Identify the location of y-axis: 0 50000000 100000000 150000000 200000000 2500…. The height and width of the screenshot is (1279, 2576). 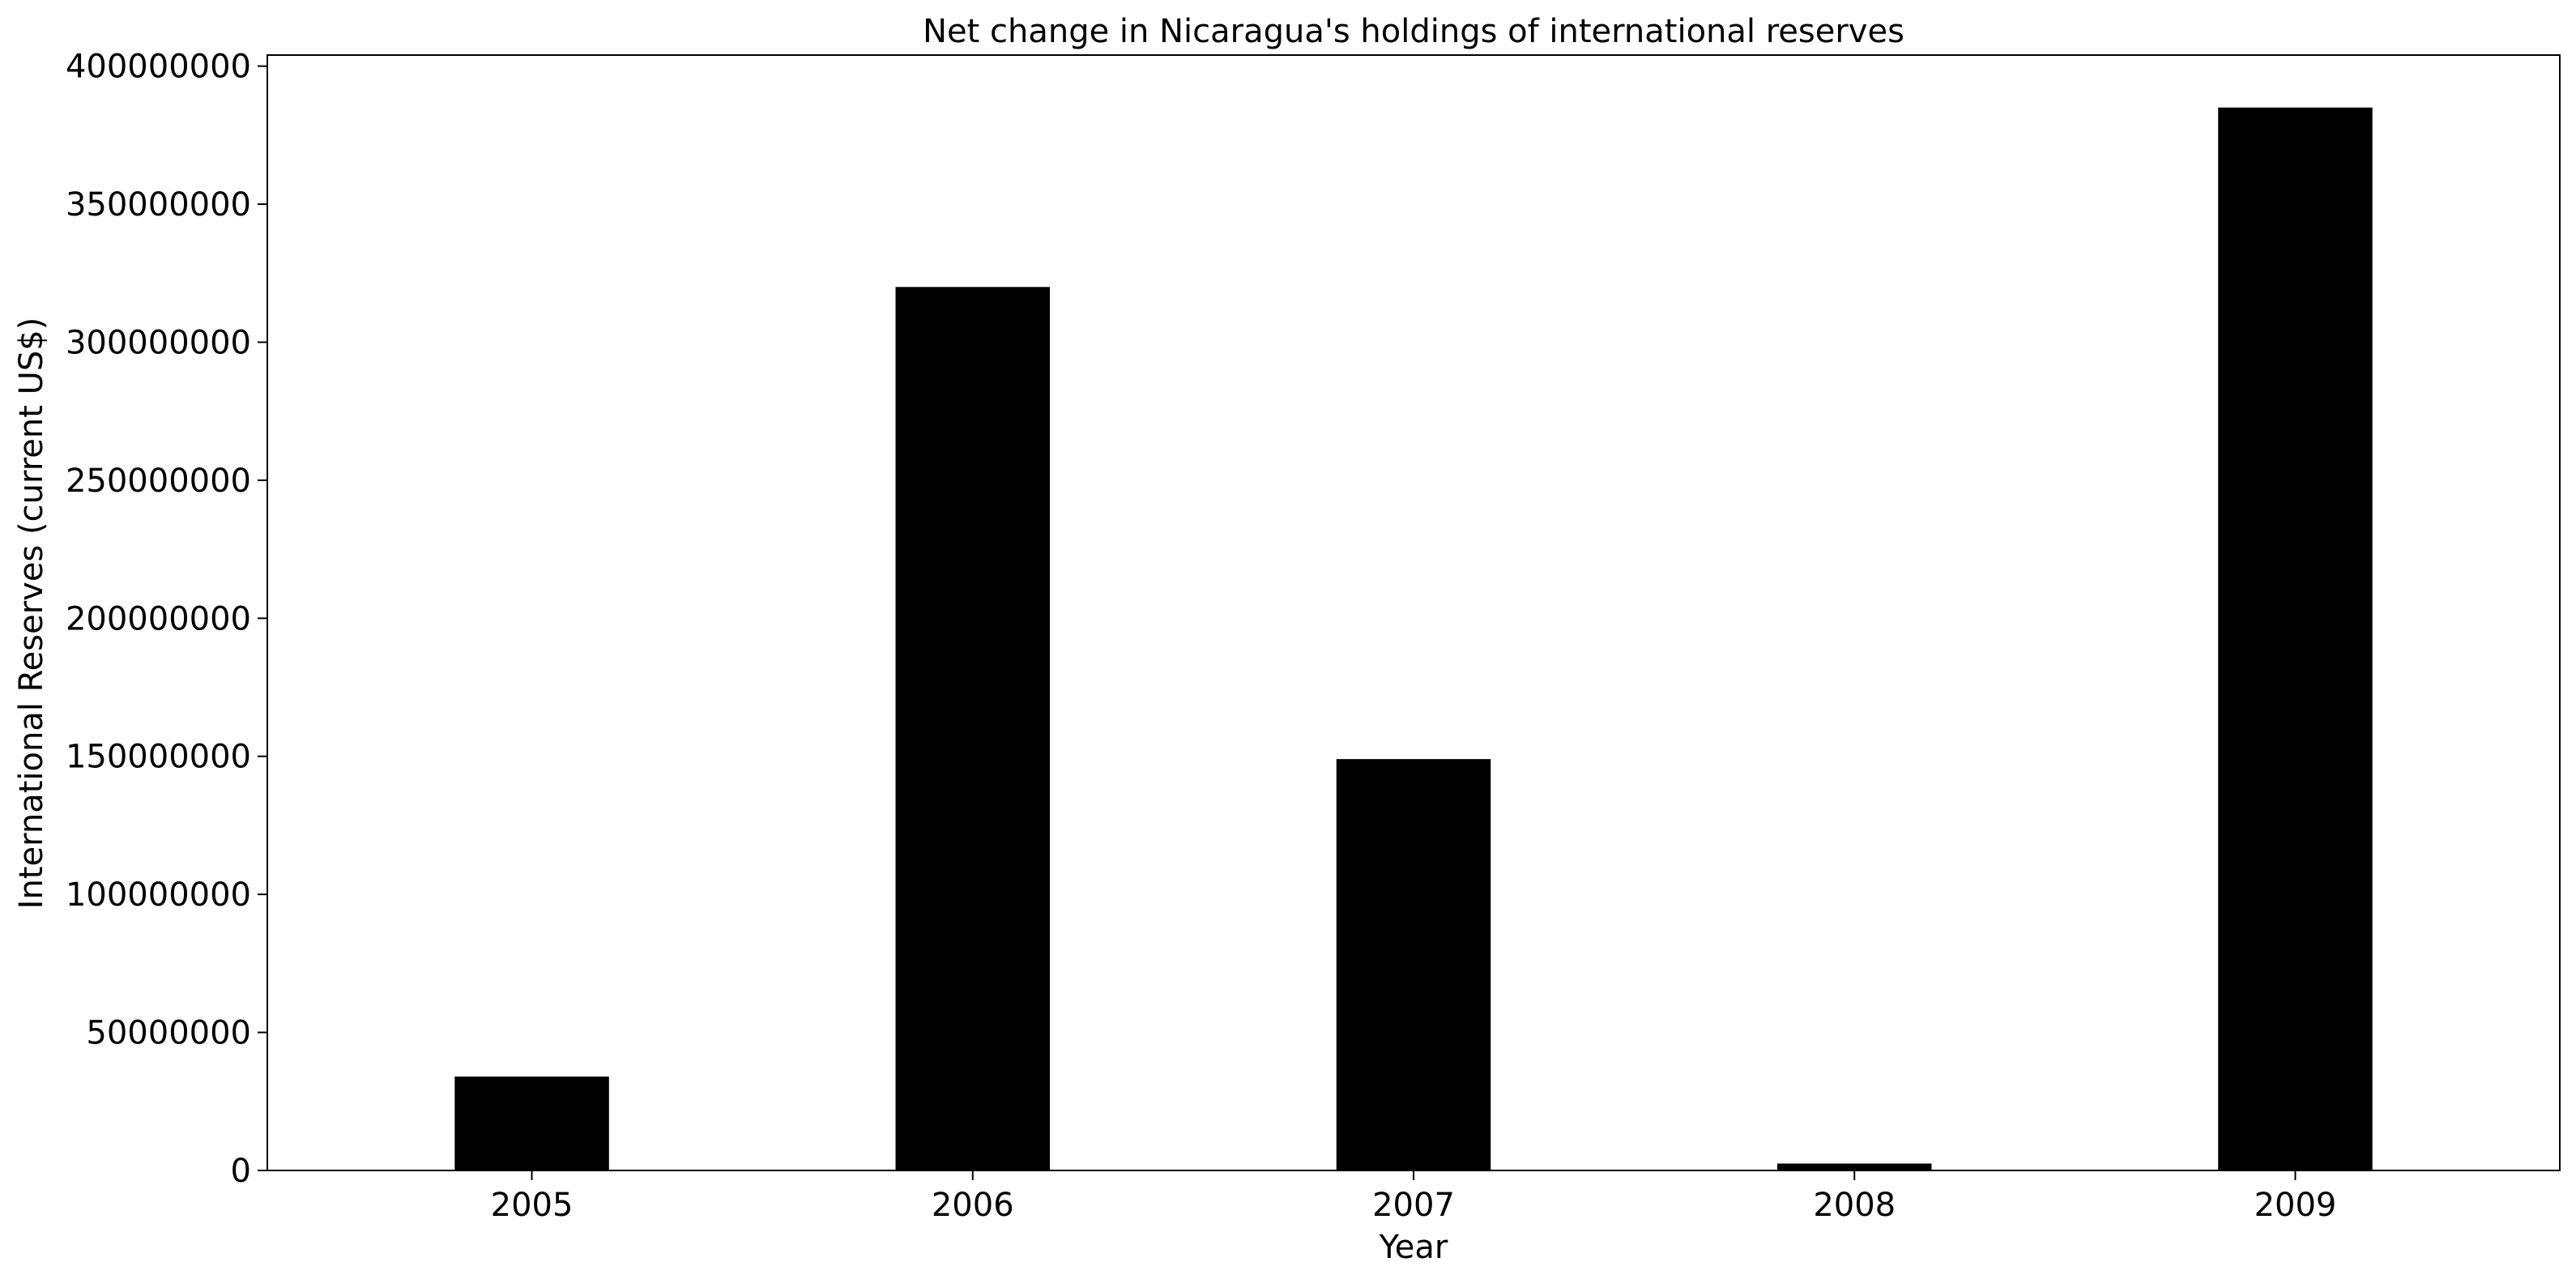
(166, 619).